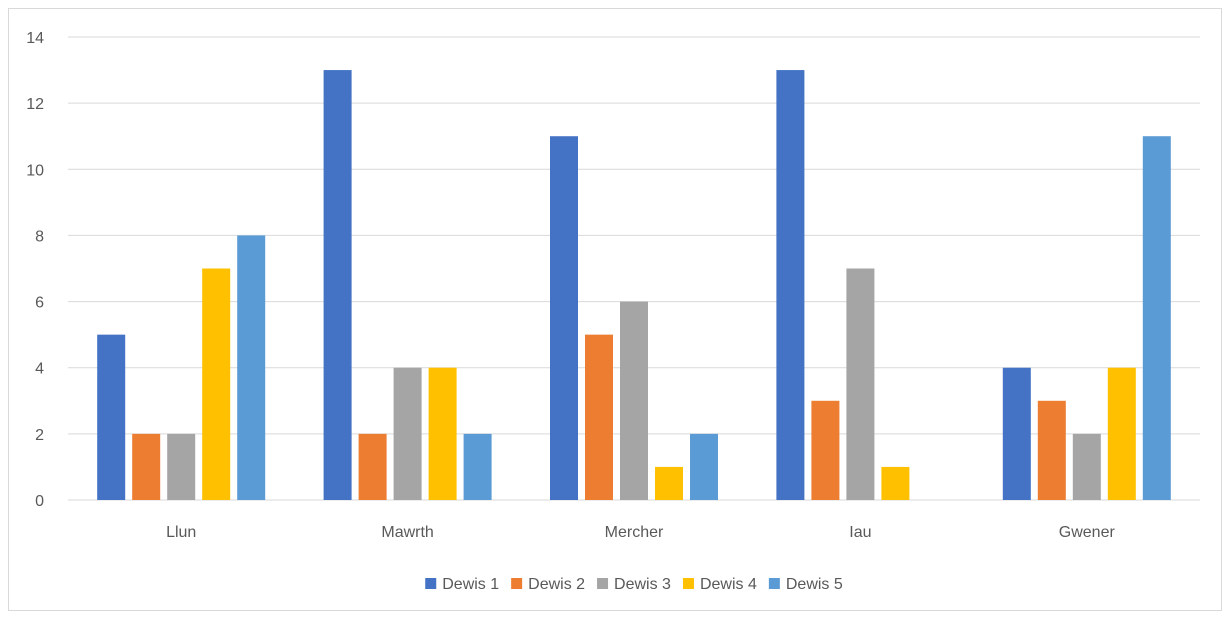  I want to click on x-tick-label: Llun, so click(181, 532).